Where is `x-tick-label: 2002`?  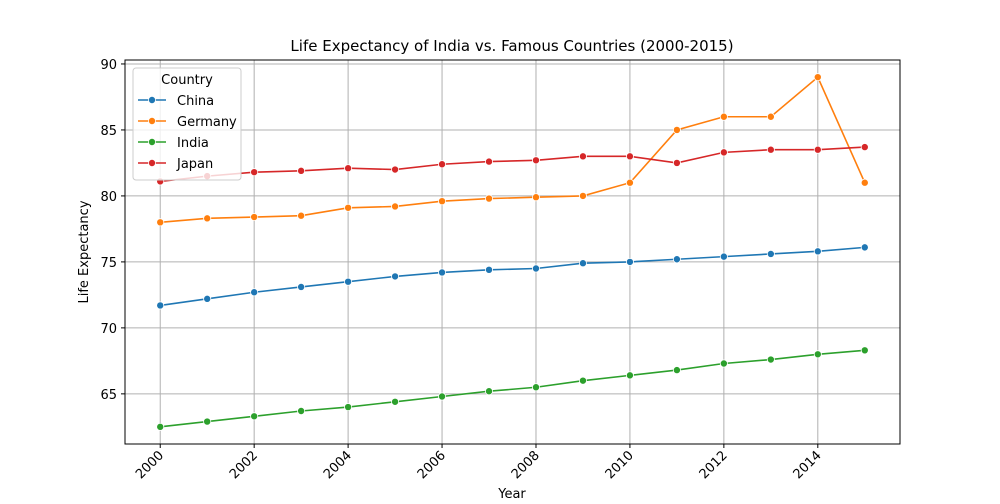 x-tick-label: 2002 is located at coordinates (244, 465).